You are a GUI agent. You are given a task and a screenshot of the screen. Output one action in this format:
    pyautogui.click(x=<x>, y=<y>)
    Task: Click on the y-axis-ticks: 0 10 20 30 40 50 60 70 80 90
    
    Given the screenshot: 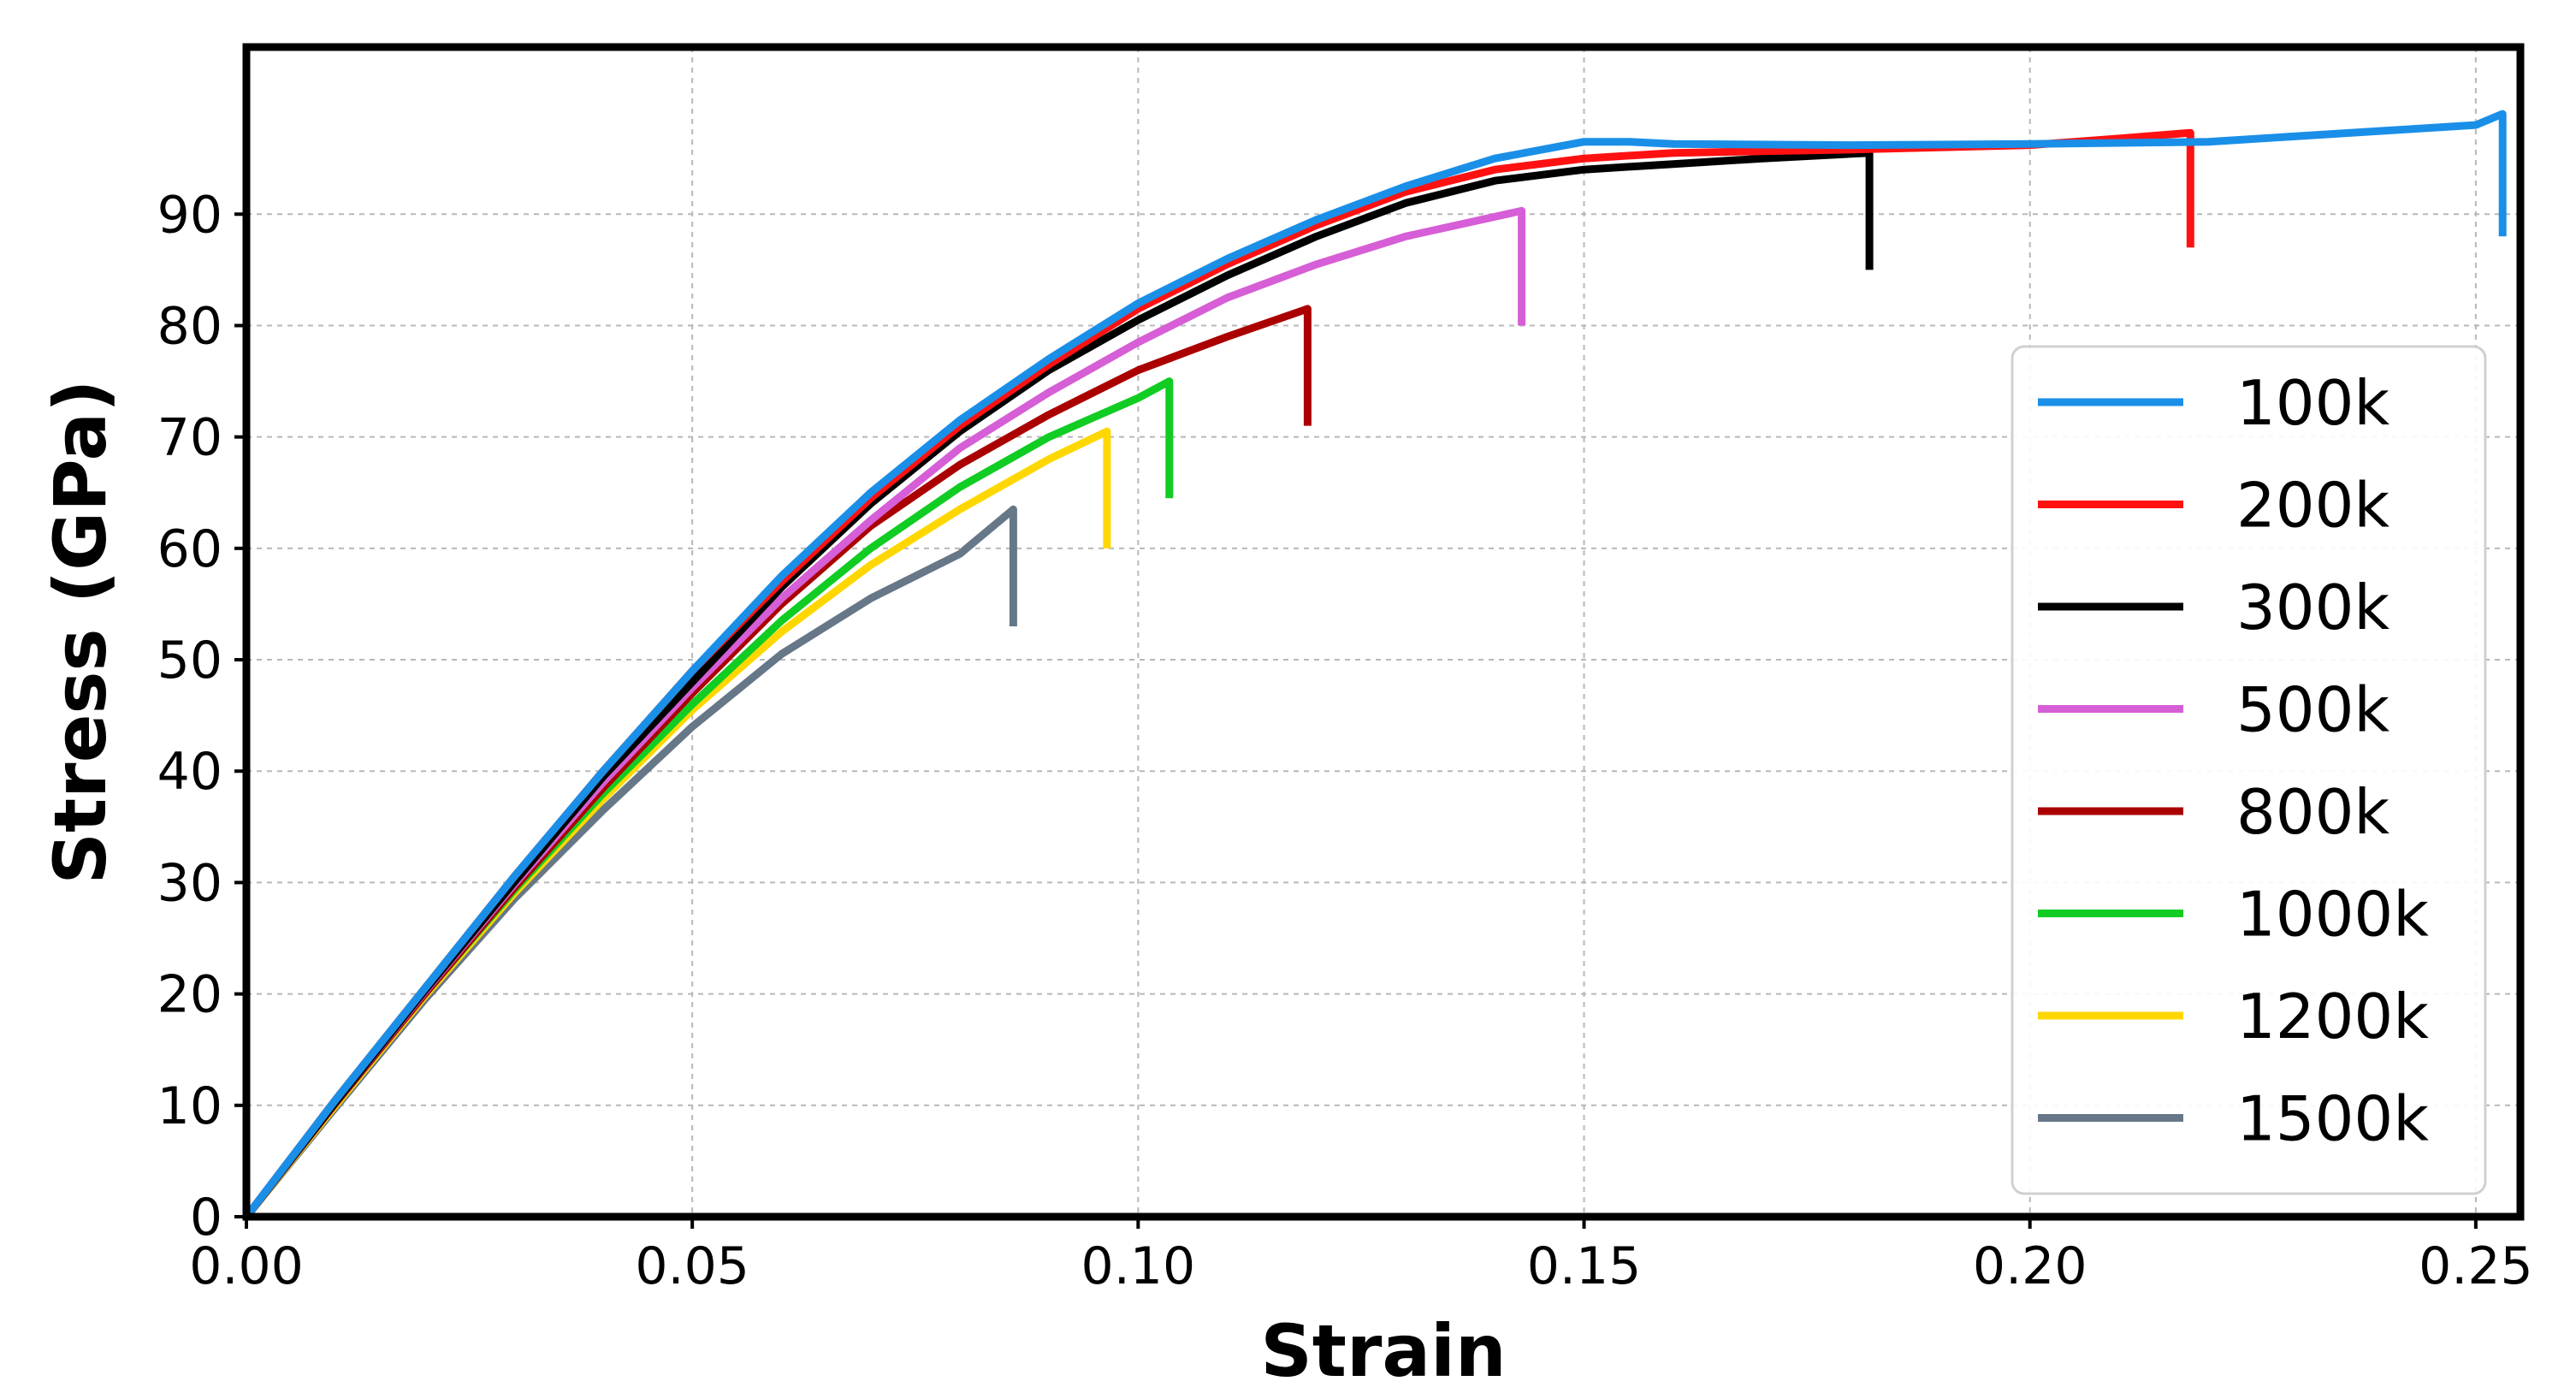 What is the action you would take?
    pyautogui.click(x=201, y=717)
    